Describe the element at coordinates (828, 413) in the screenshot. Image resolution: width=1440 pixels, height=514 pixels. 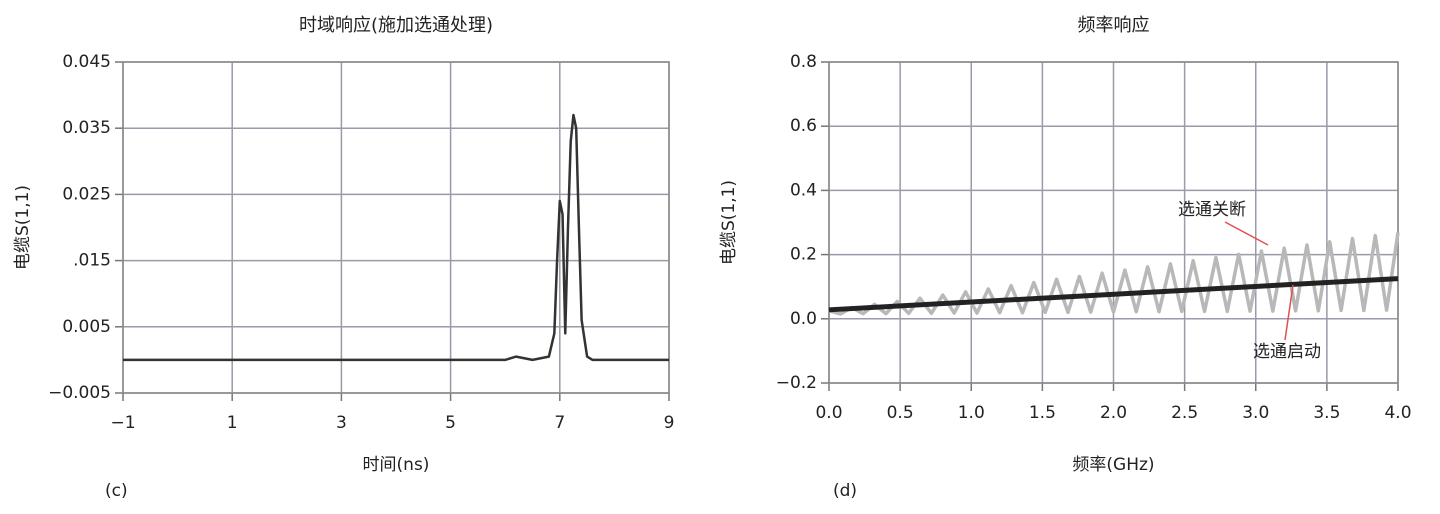
I see `x-tick-label: 0.0` at that location.